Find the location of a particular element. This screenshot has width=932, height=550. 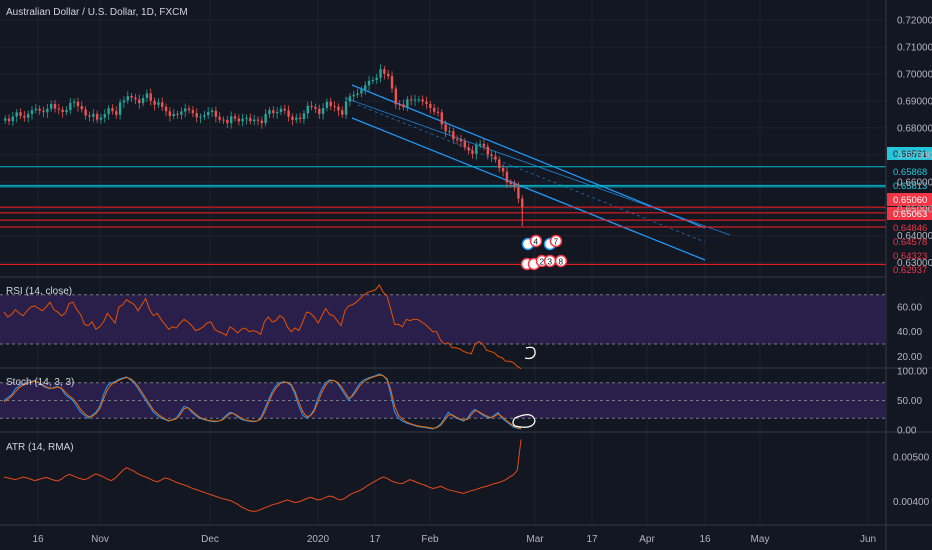

stoch-tick: 0.00 is located at coordinates (907, 431).